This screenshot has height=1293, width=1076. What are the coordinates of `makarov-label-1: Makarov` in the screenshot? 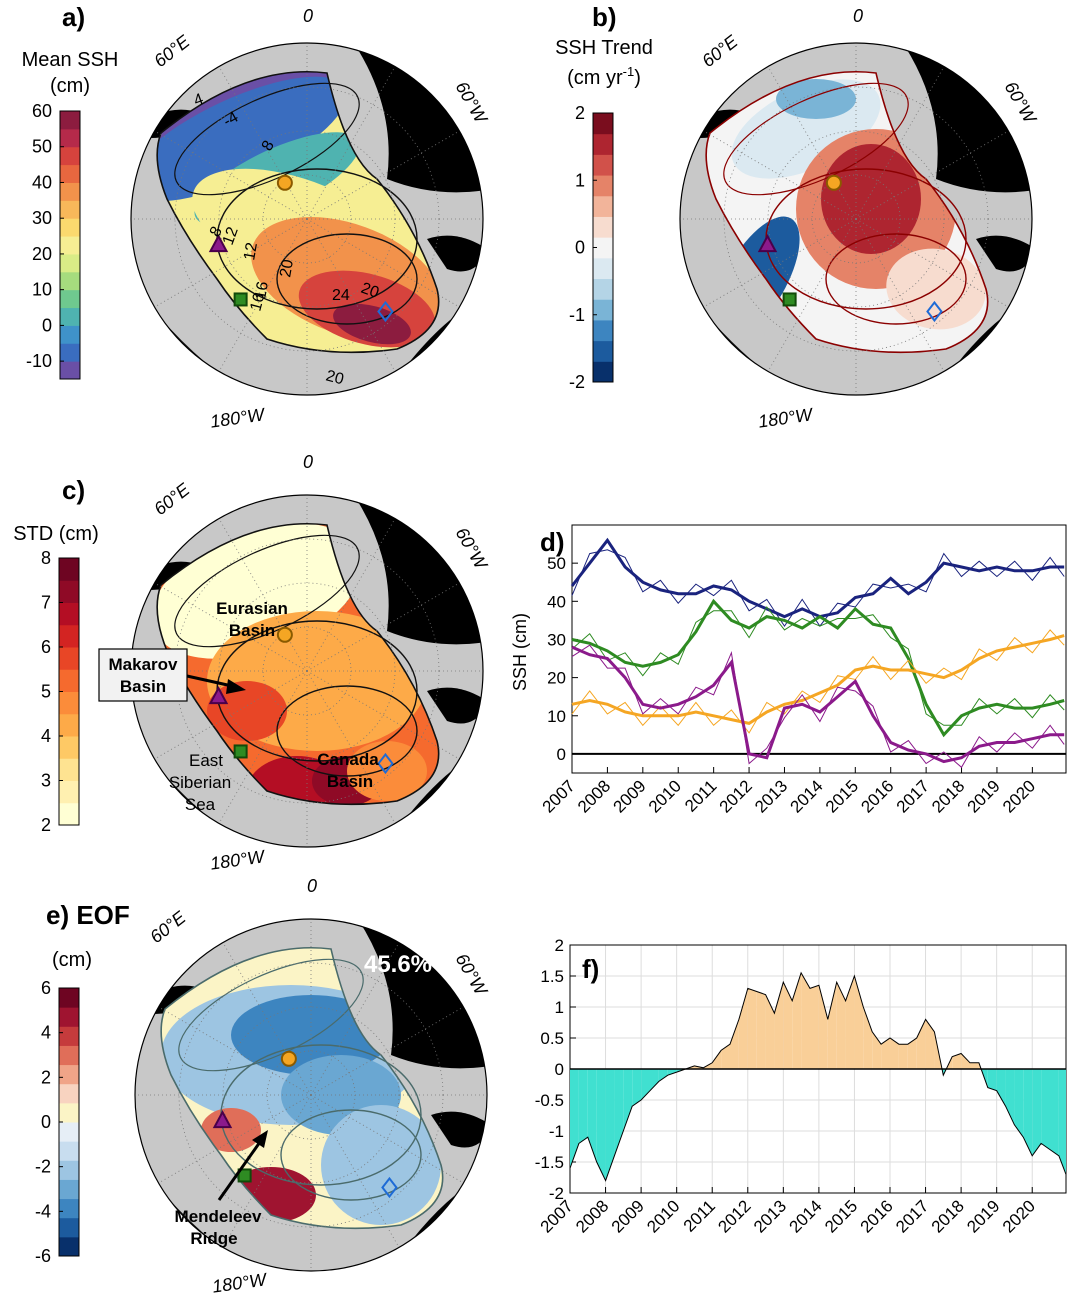 It's located at (144, 664).